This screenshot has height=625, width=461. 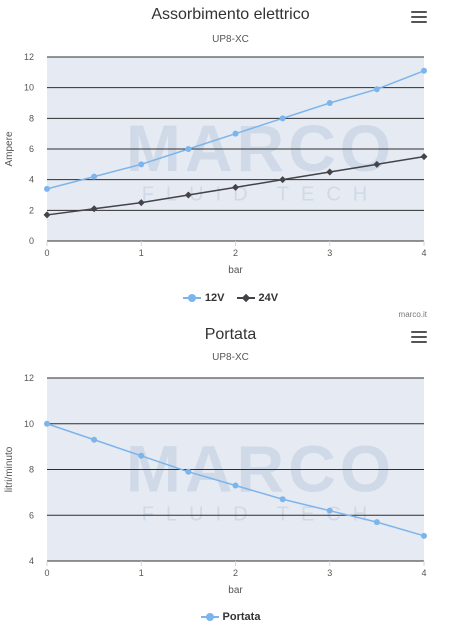 I want to click on chart-legend: Portata, so click(x=230, y=618).